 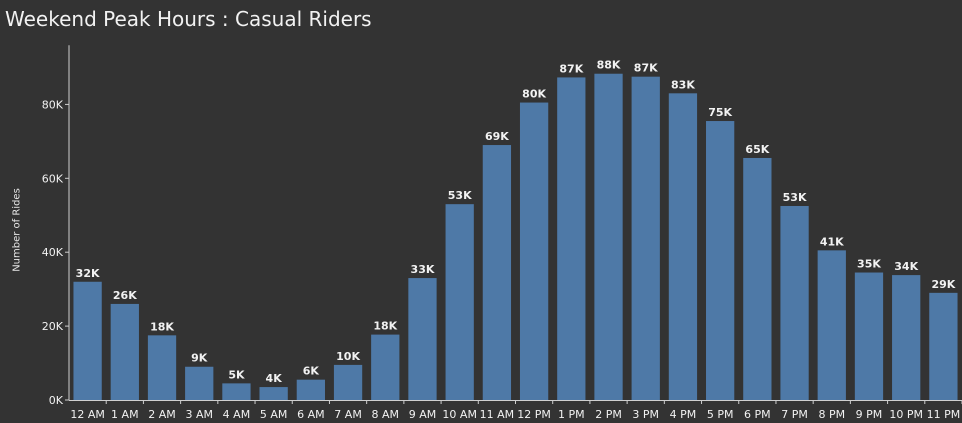 I want to click on x-tick-label: 12 PM, so click(x=534, y=414).